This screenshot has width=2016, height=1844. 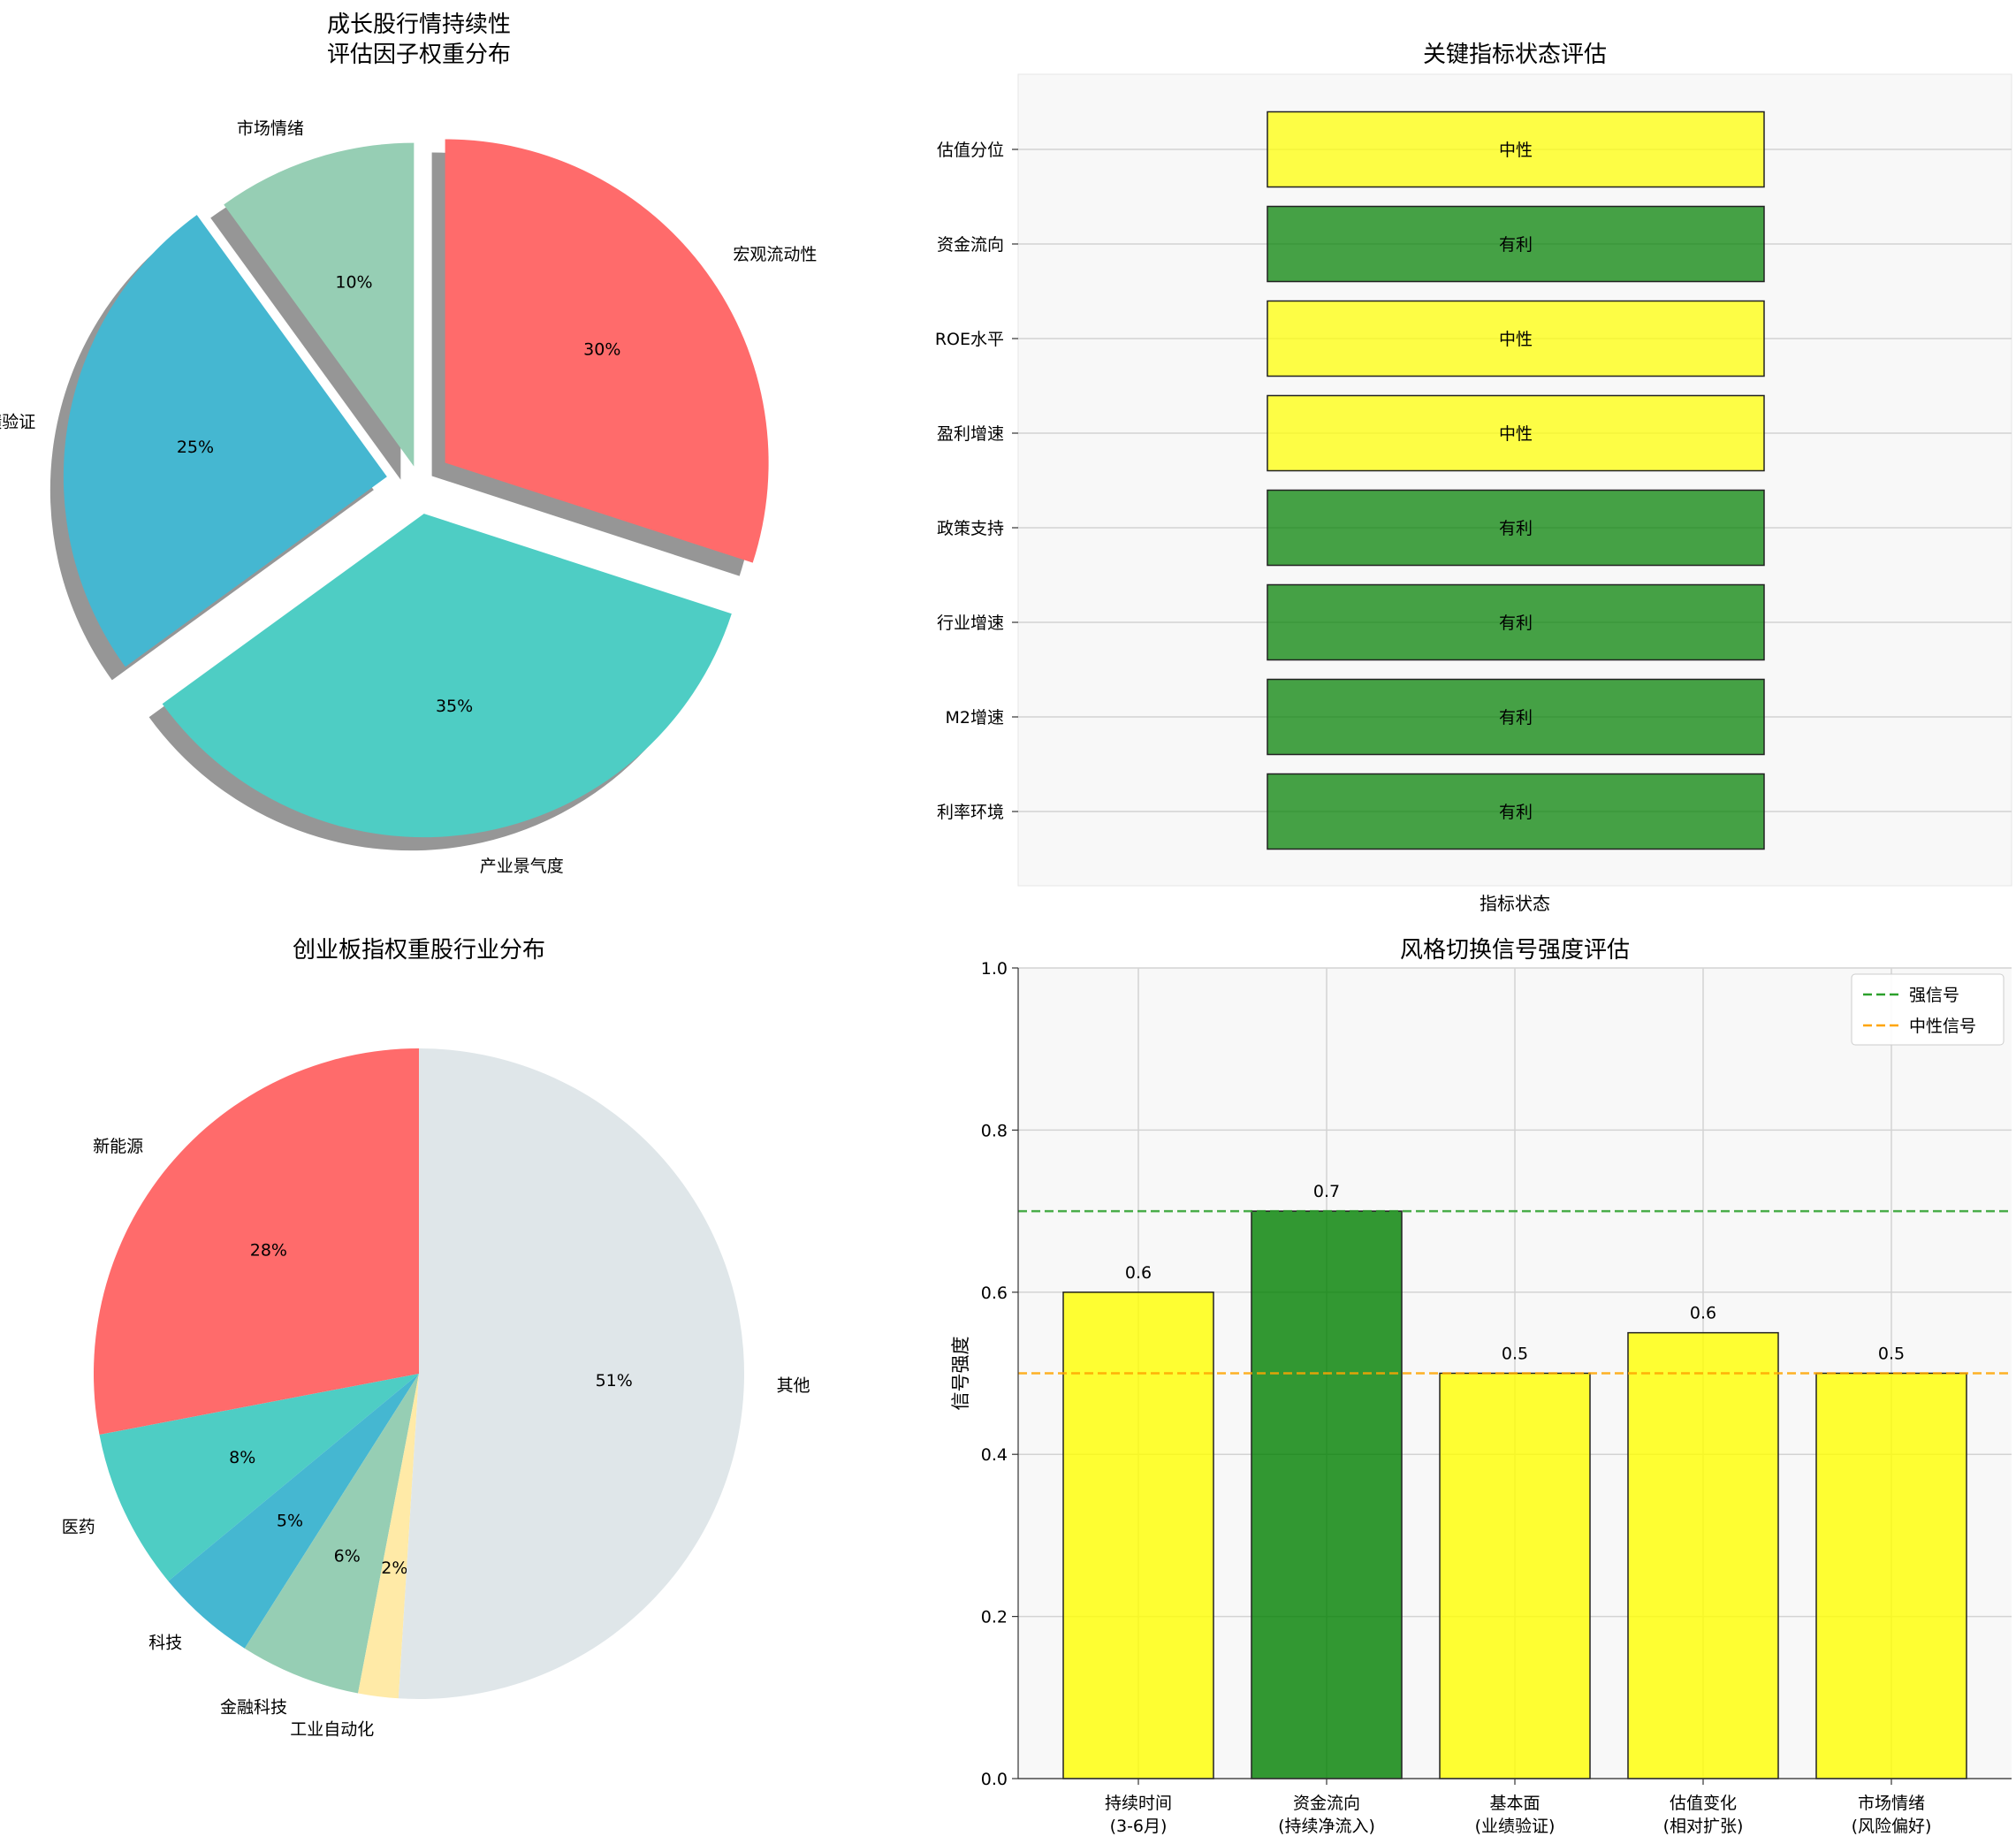 I want to click on pie-slice-label: 业绩验证, so click(x=18, y=421).